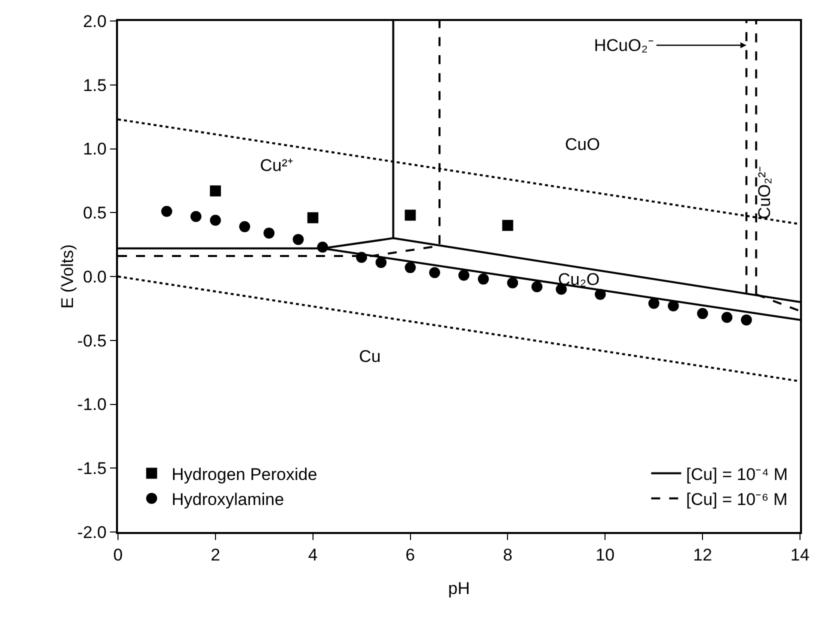  I want to click on annotation: CuO₂²⁻, so click(764, 193).